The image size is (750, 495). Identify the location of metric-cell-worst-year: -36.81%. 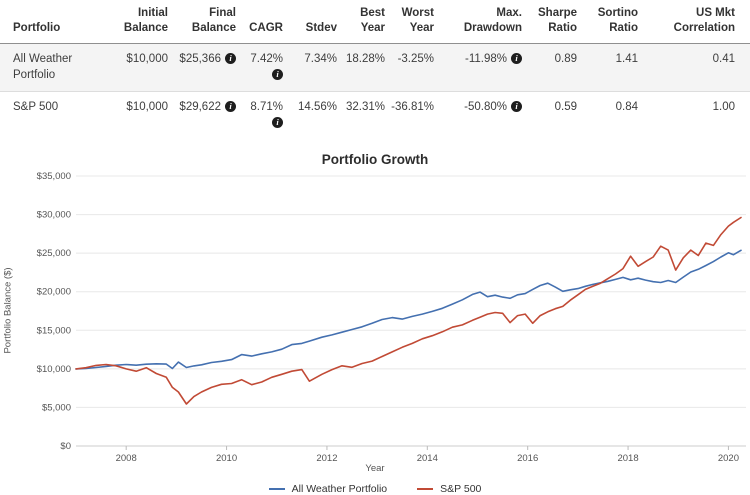
(409, 116).